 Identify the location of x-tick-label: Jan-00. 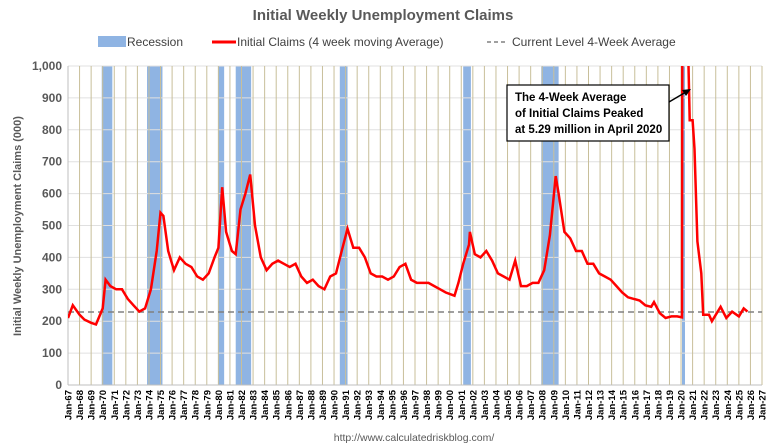
(450, 405).